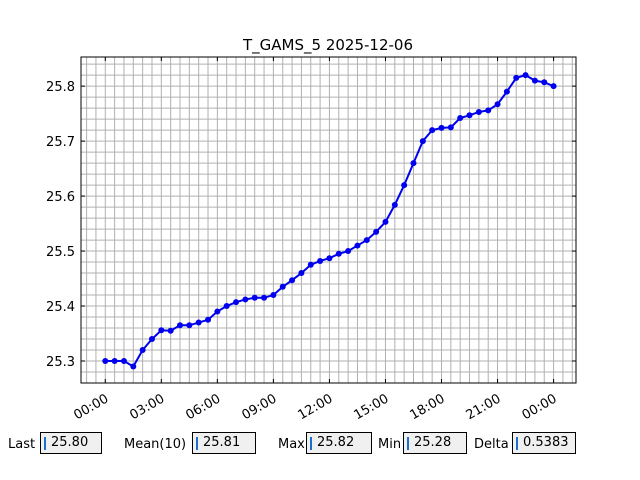 The image size is (640, 480). Describe the element at coordinates (435, 443) in the screenshot. I see `stat-value: 25.28` at that location.